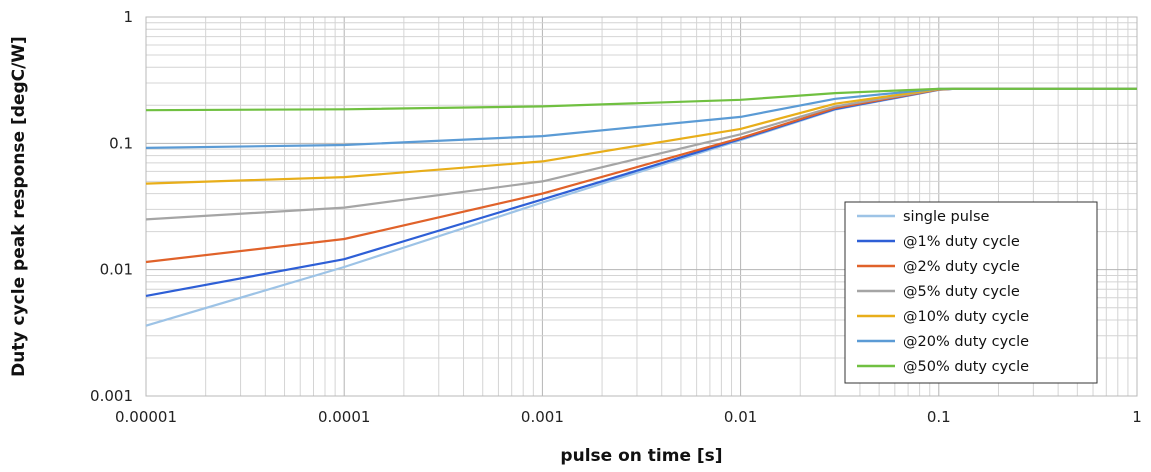 This screenshot has width=1151, height=472. What do you see at coordinates (961, 292) in the screenshot?
I see `legend-label: @5% duty cycle` at bounding box center [961, 292].